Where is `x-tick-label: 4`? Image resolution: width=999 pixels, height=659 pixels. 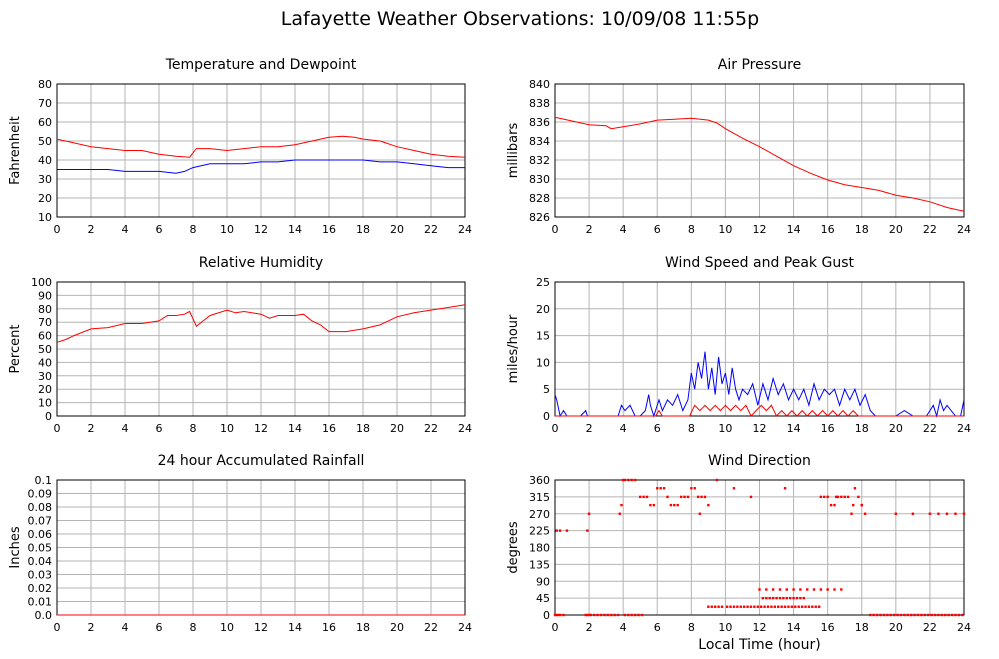 x-tick-label: 4 is located at coordinates (623, 229).